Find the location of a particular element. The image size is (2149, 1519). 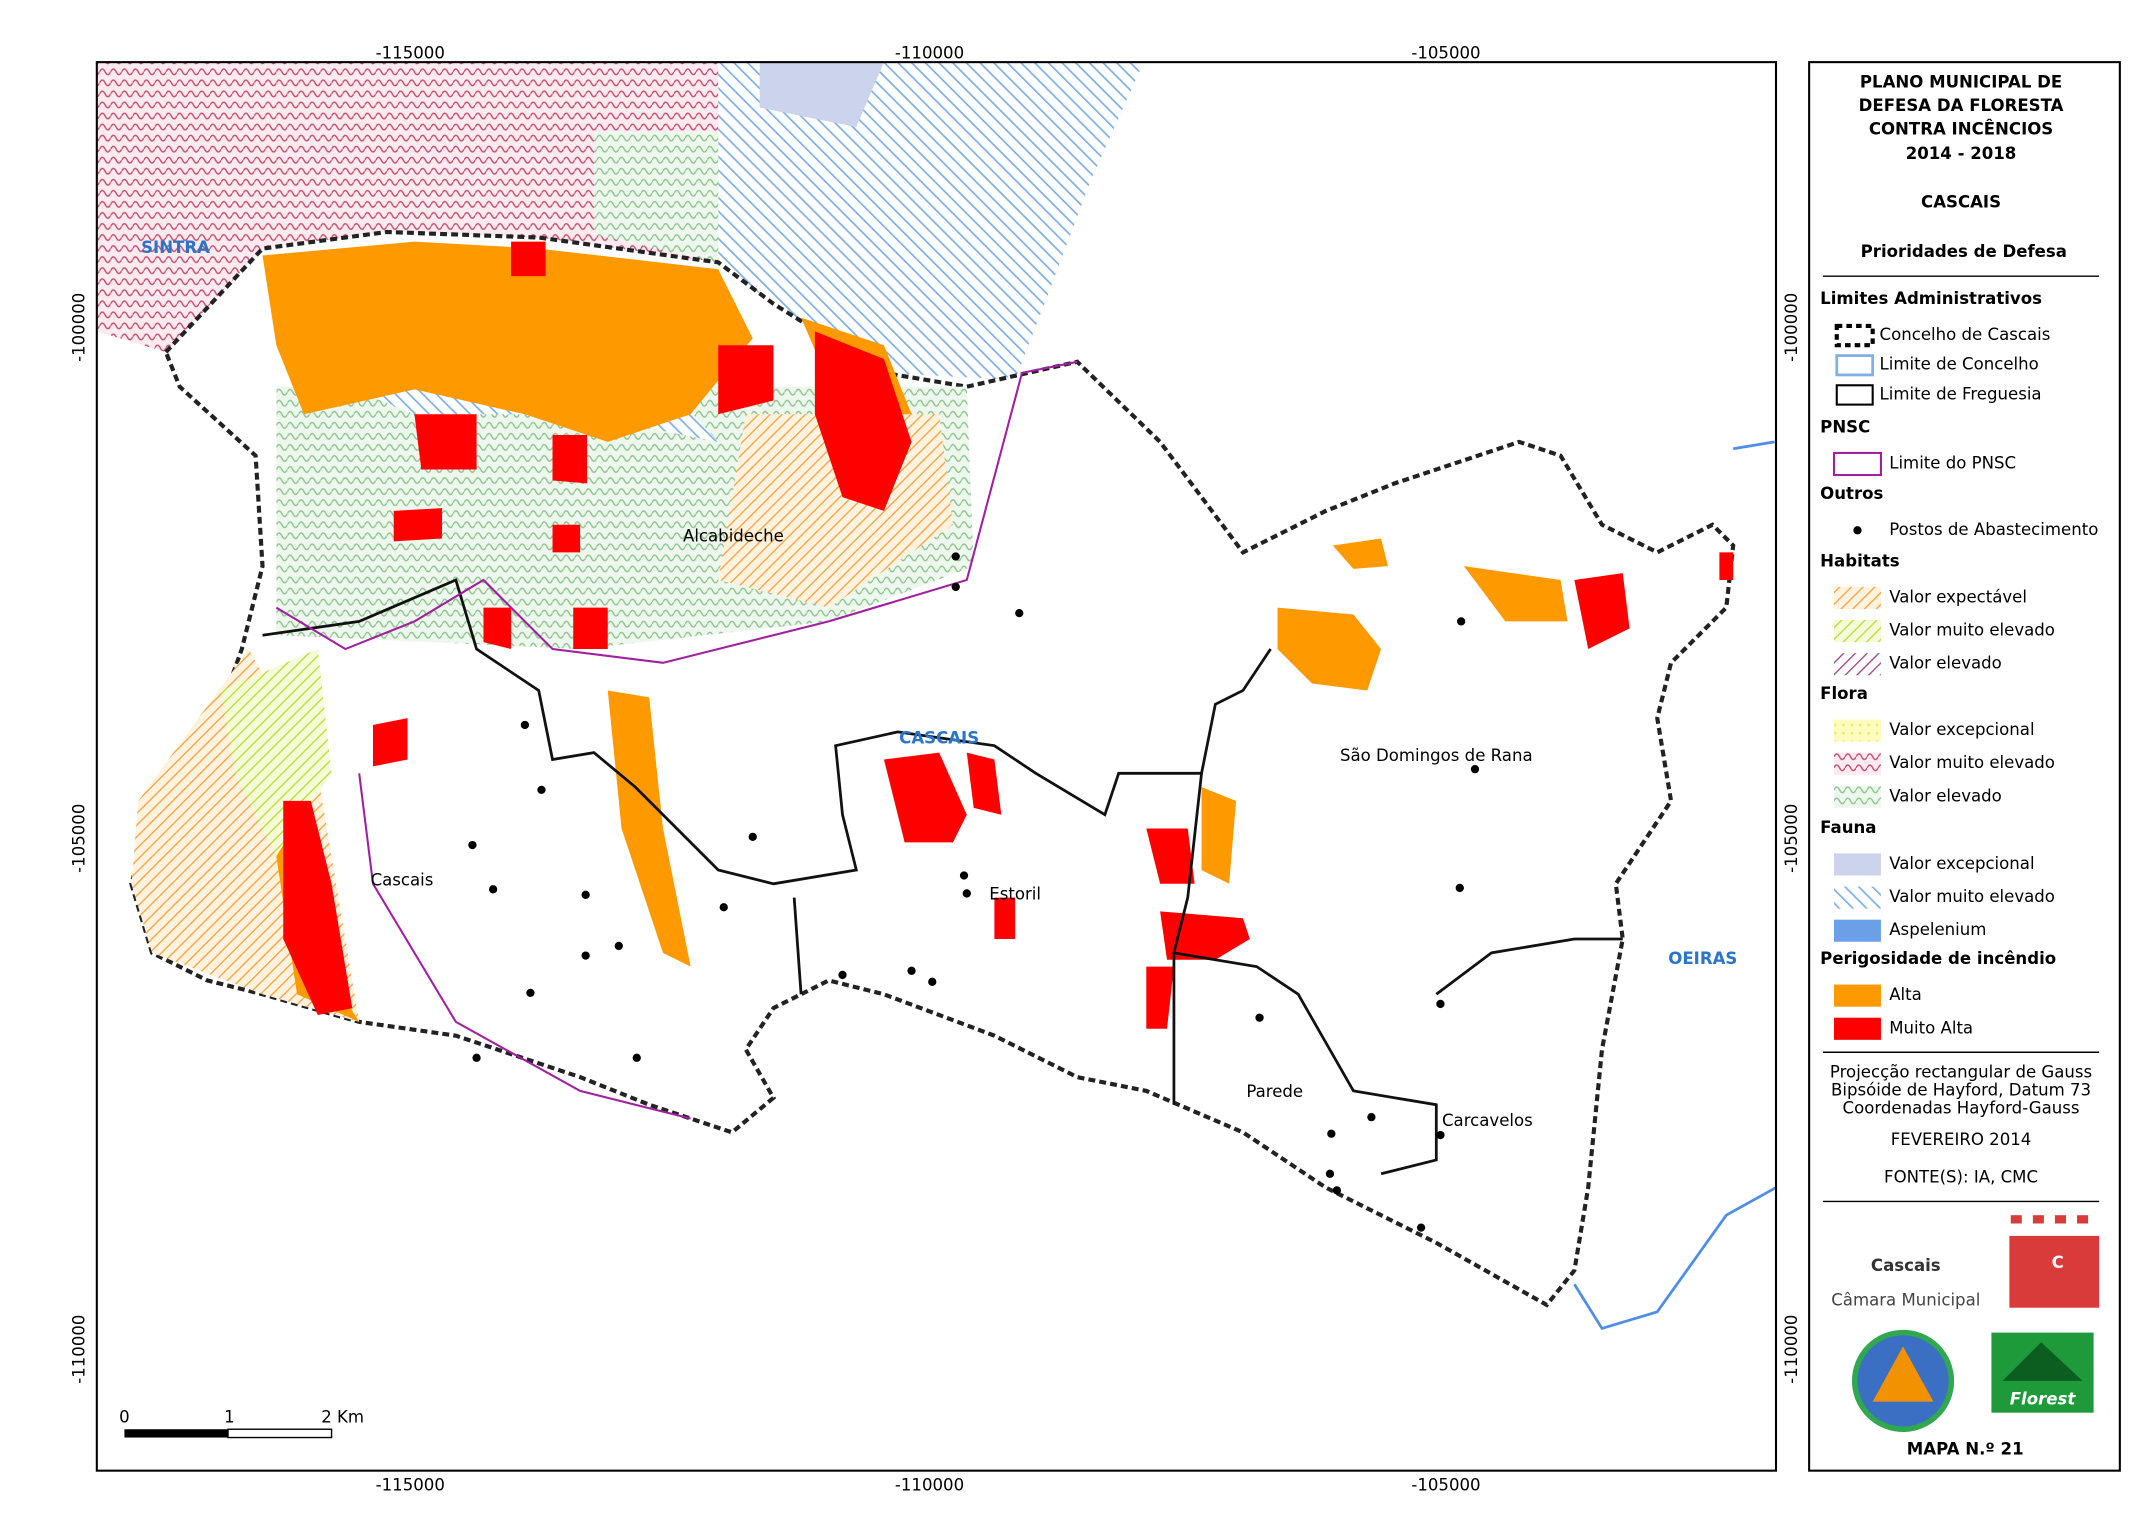

river is located at coordinates (1753, 445).